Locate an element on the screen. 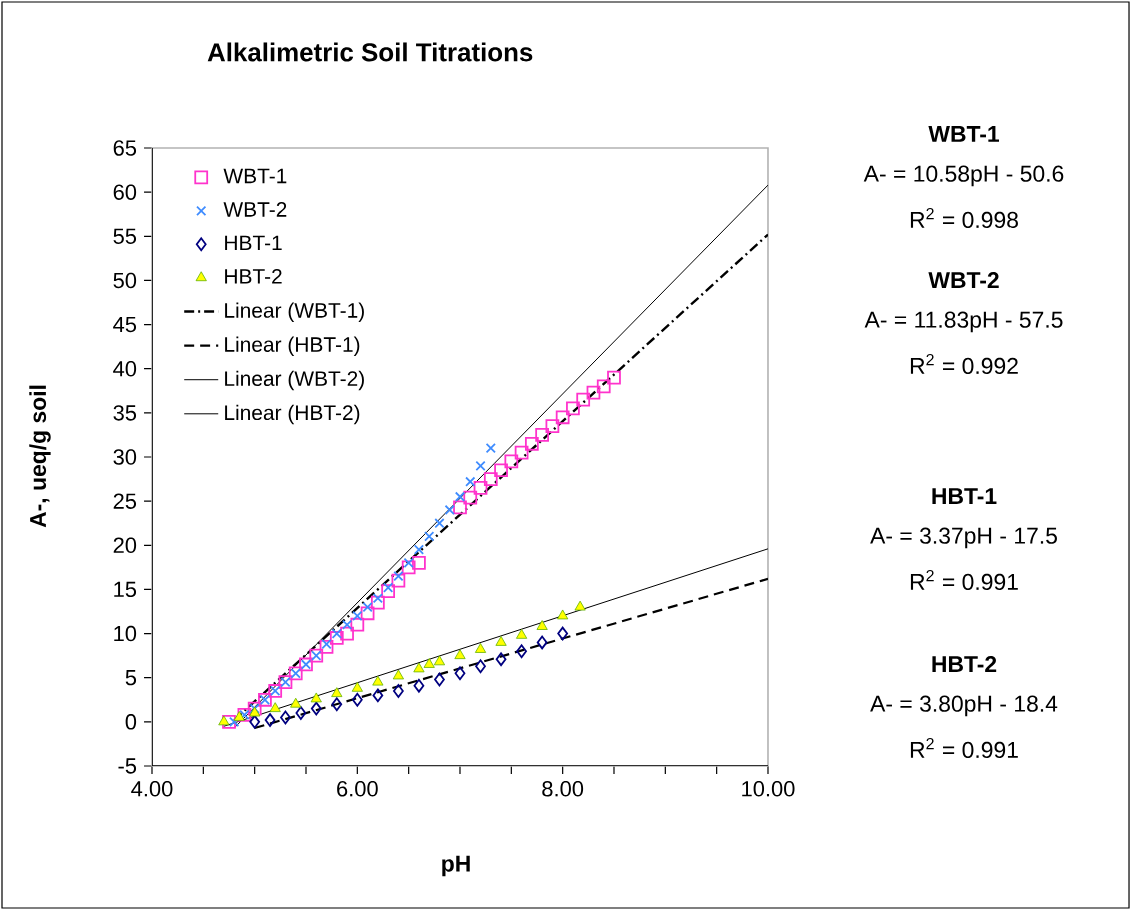 The height and width of the screenshot is (910, 1131). text: HBT-2 is located at coordinates (964, 664).